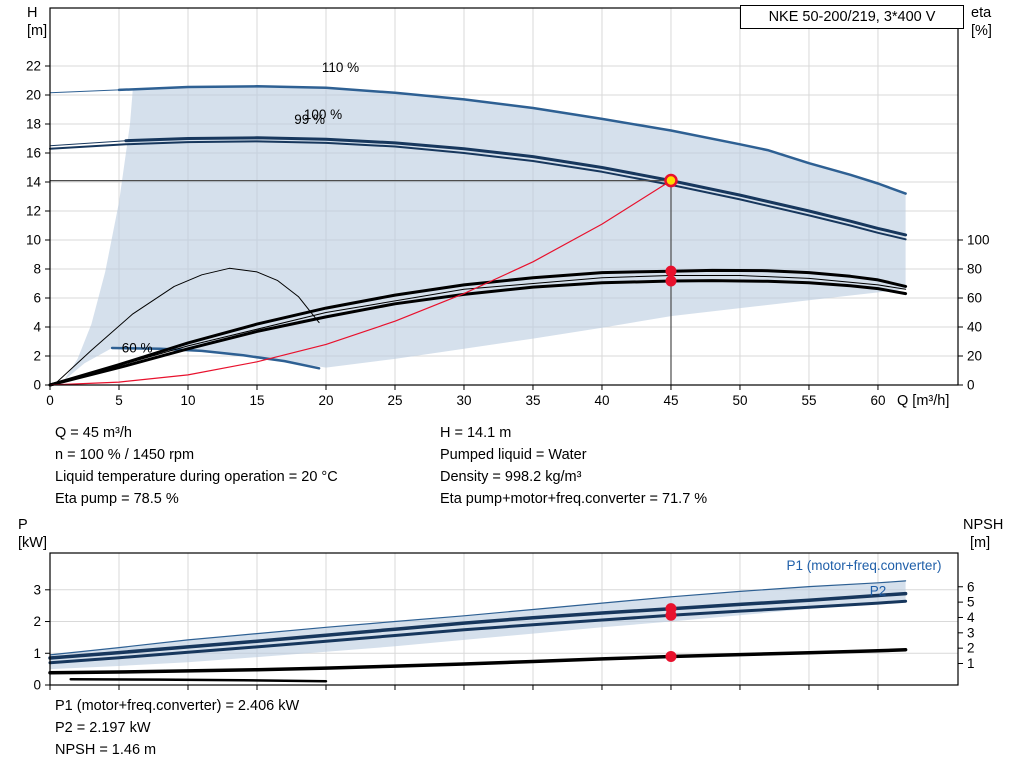 The height and width of the screenshot is (781, 1024). What do you see at coordinates (32, 534) in the screenshot?
I see `y-axis-title-power: P [kW]` at bounding box center [32, 534].